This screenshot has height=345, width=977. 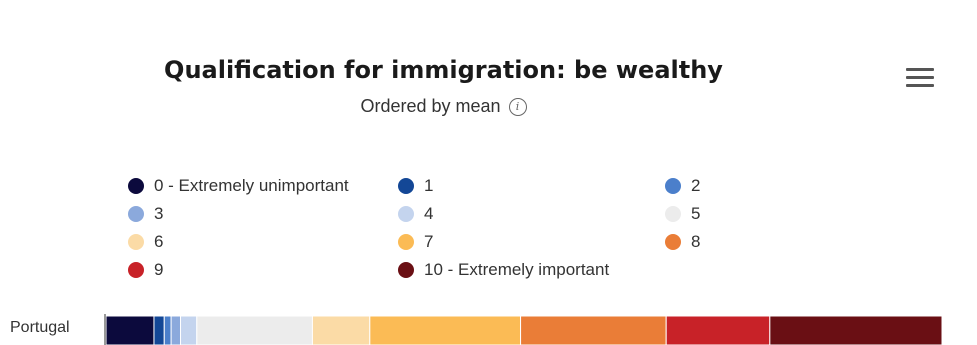 What do you see at coordinates (429, 185) in the screenshot?
I see `legend-label: 1` at bounding box center [429, 185].